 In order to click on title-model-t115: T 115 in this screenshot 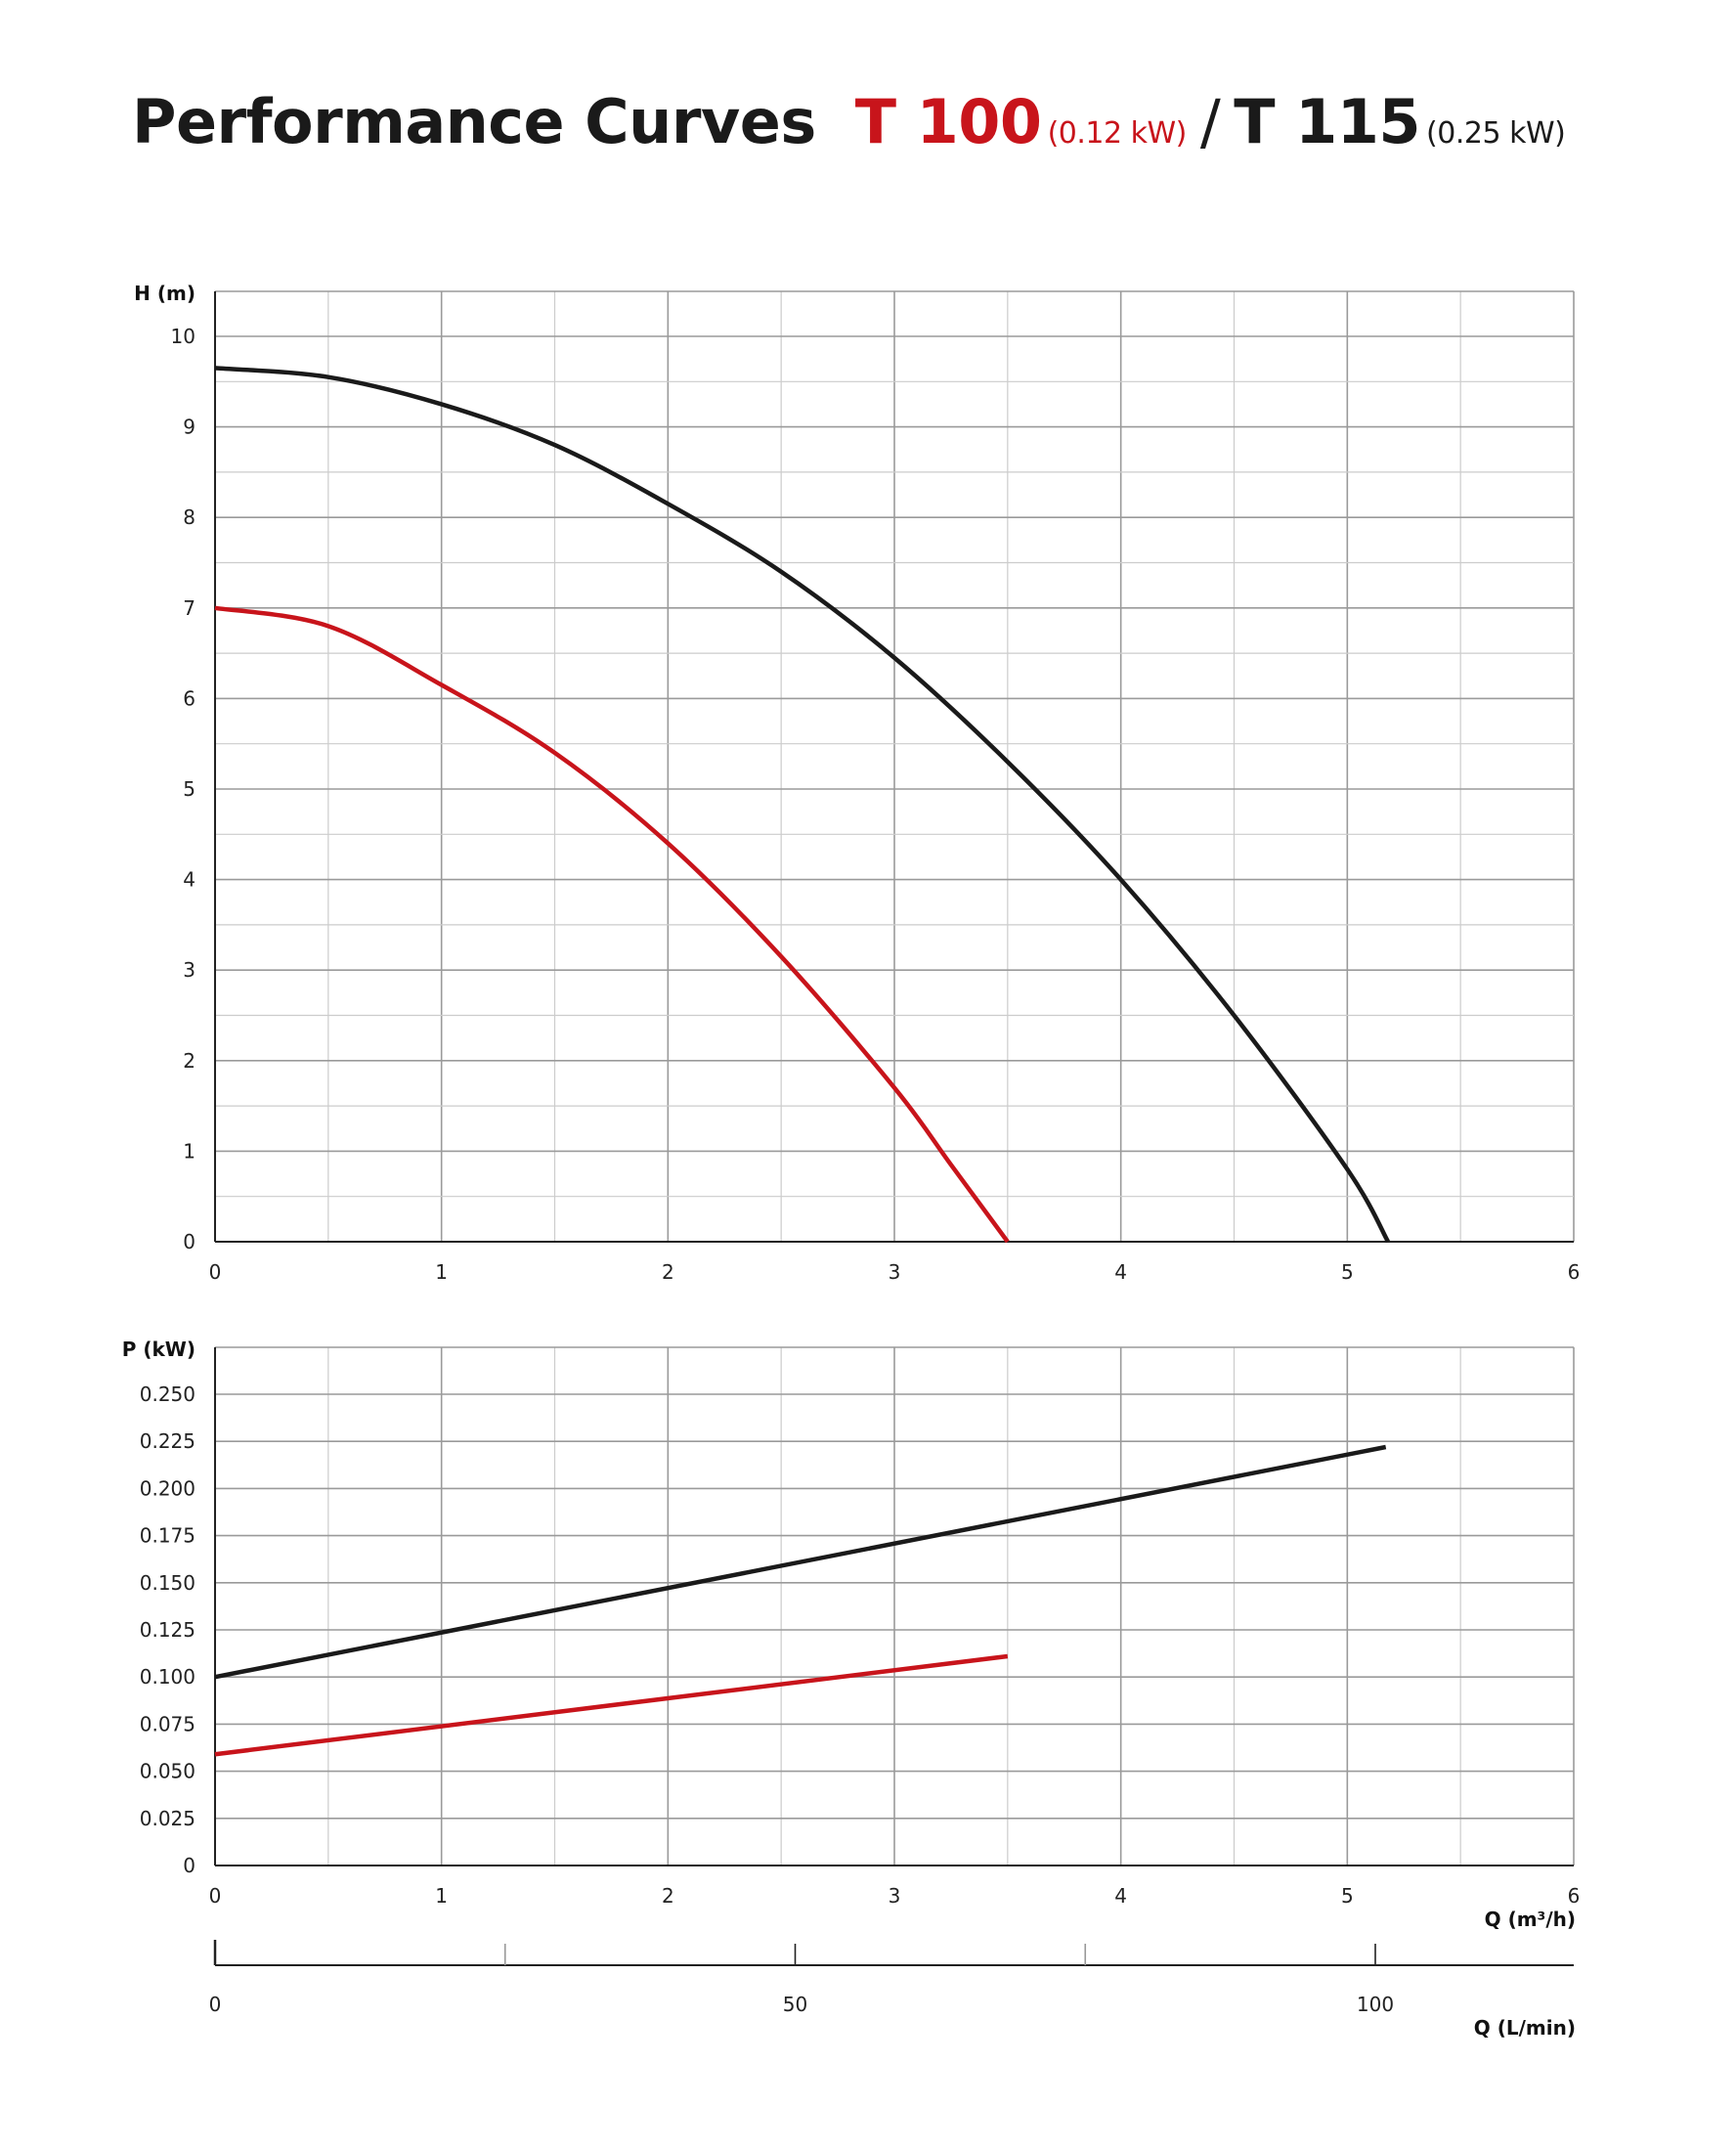, I will do `click(1327, 122)`.